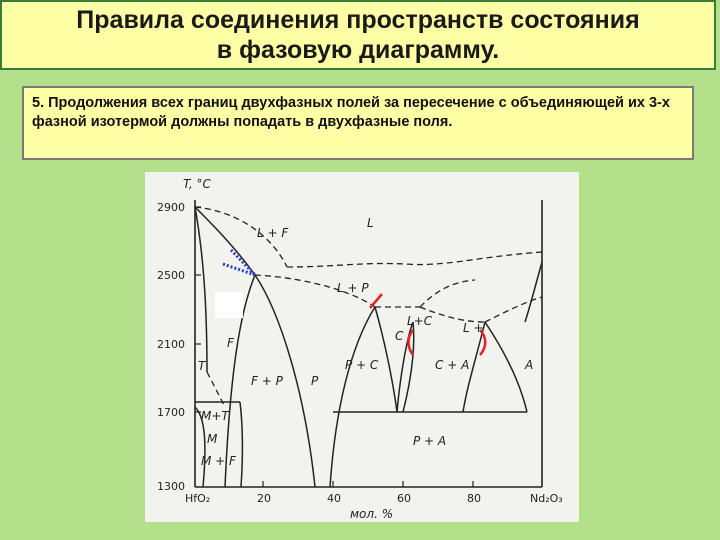 The height and width of the screenshot is (540, 720). Describe the element at coordinates (408, 367) in the screenshot. I see `c-boundary-right` at that location.